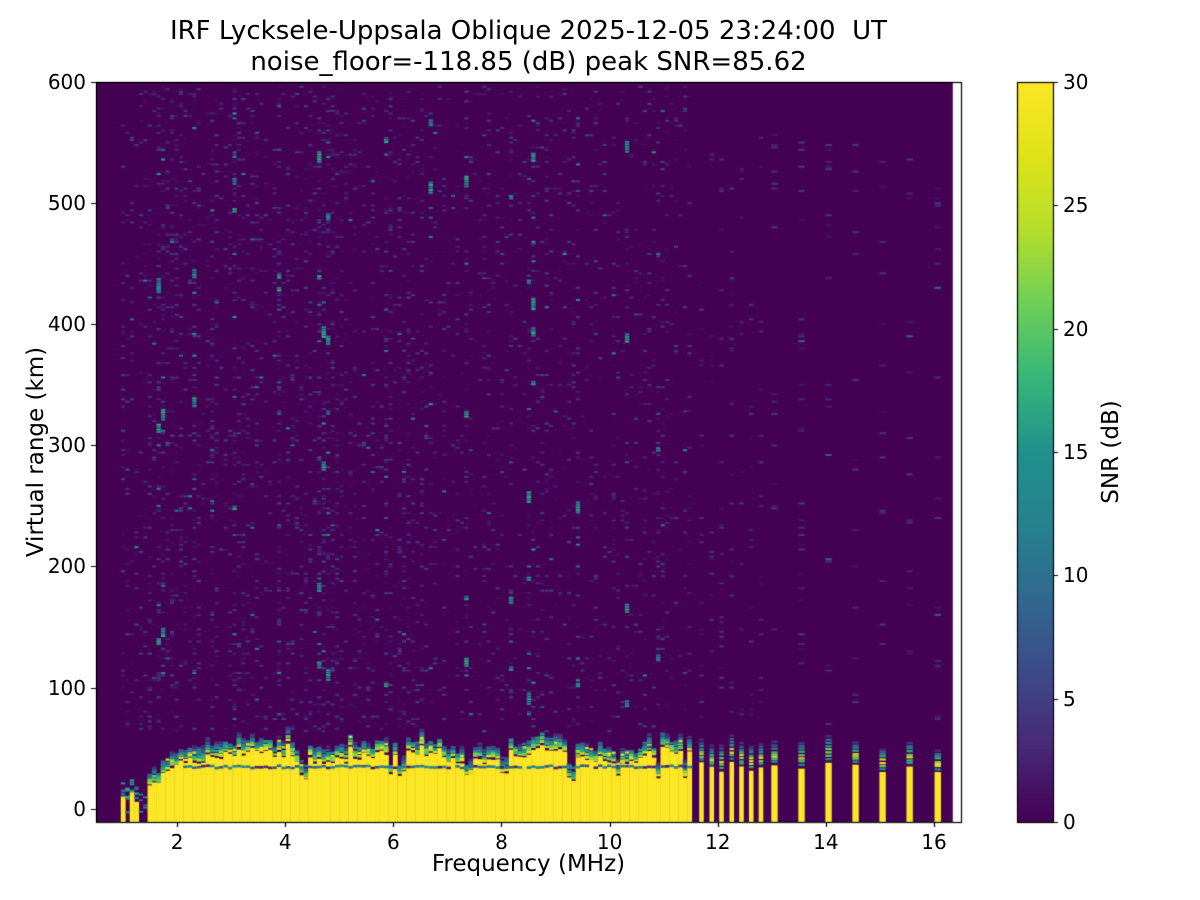  I want to click on y-tick-label: 100, so click(66, 687).